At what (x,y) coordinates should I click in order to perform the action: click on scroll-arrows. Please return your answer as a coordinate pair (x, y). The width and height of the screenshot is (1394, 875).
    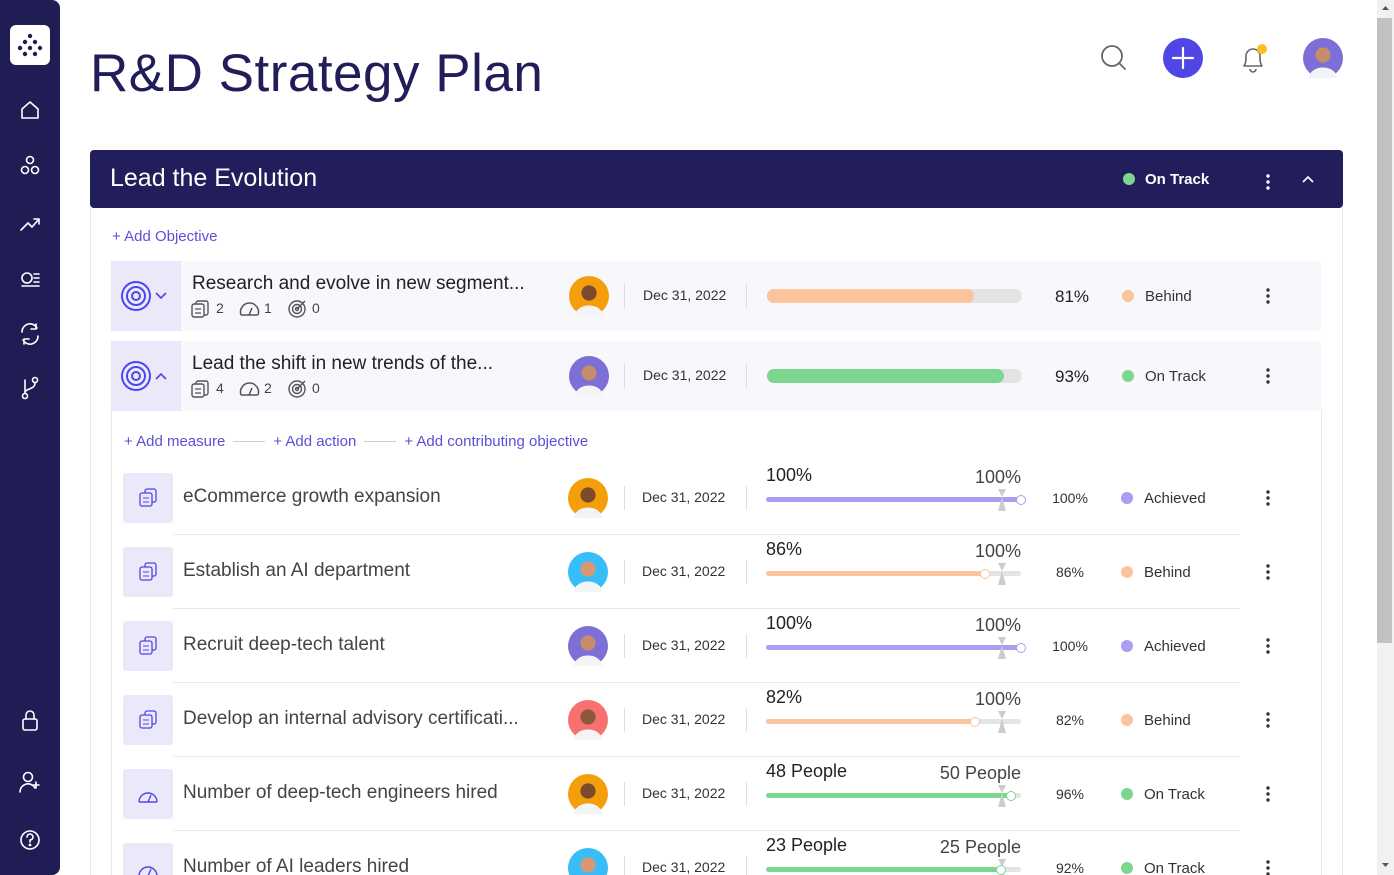
    Looking at the image, I should click on (1385, 437).